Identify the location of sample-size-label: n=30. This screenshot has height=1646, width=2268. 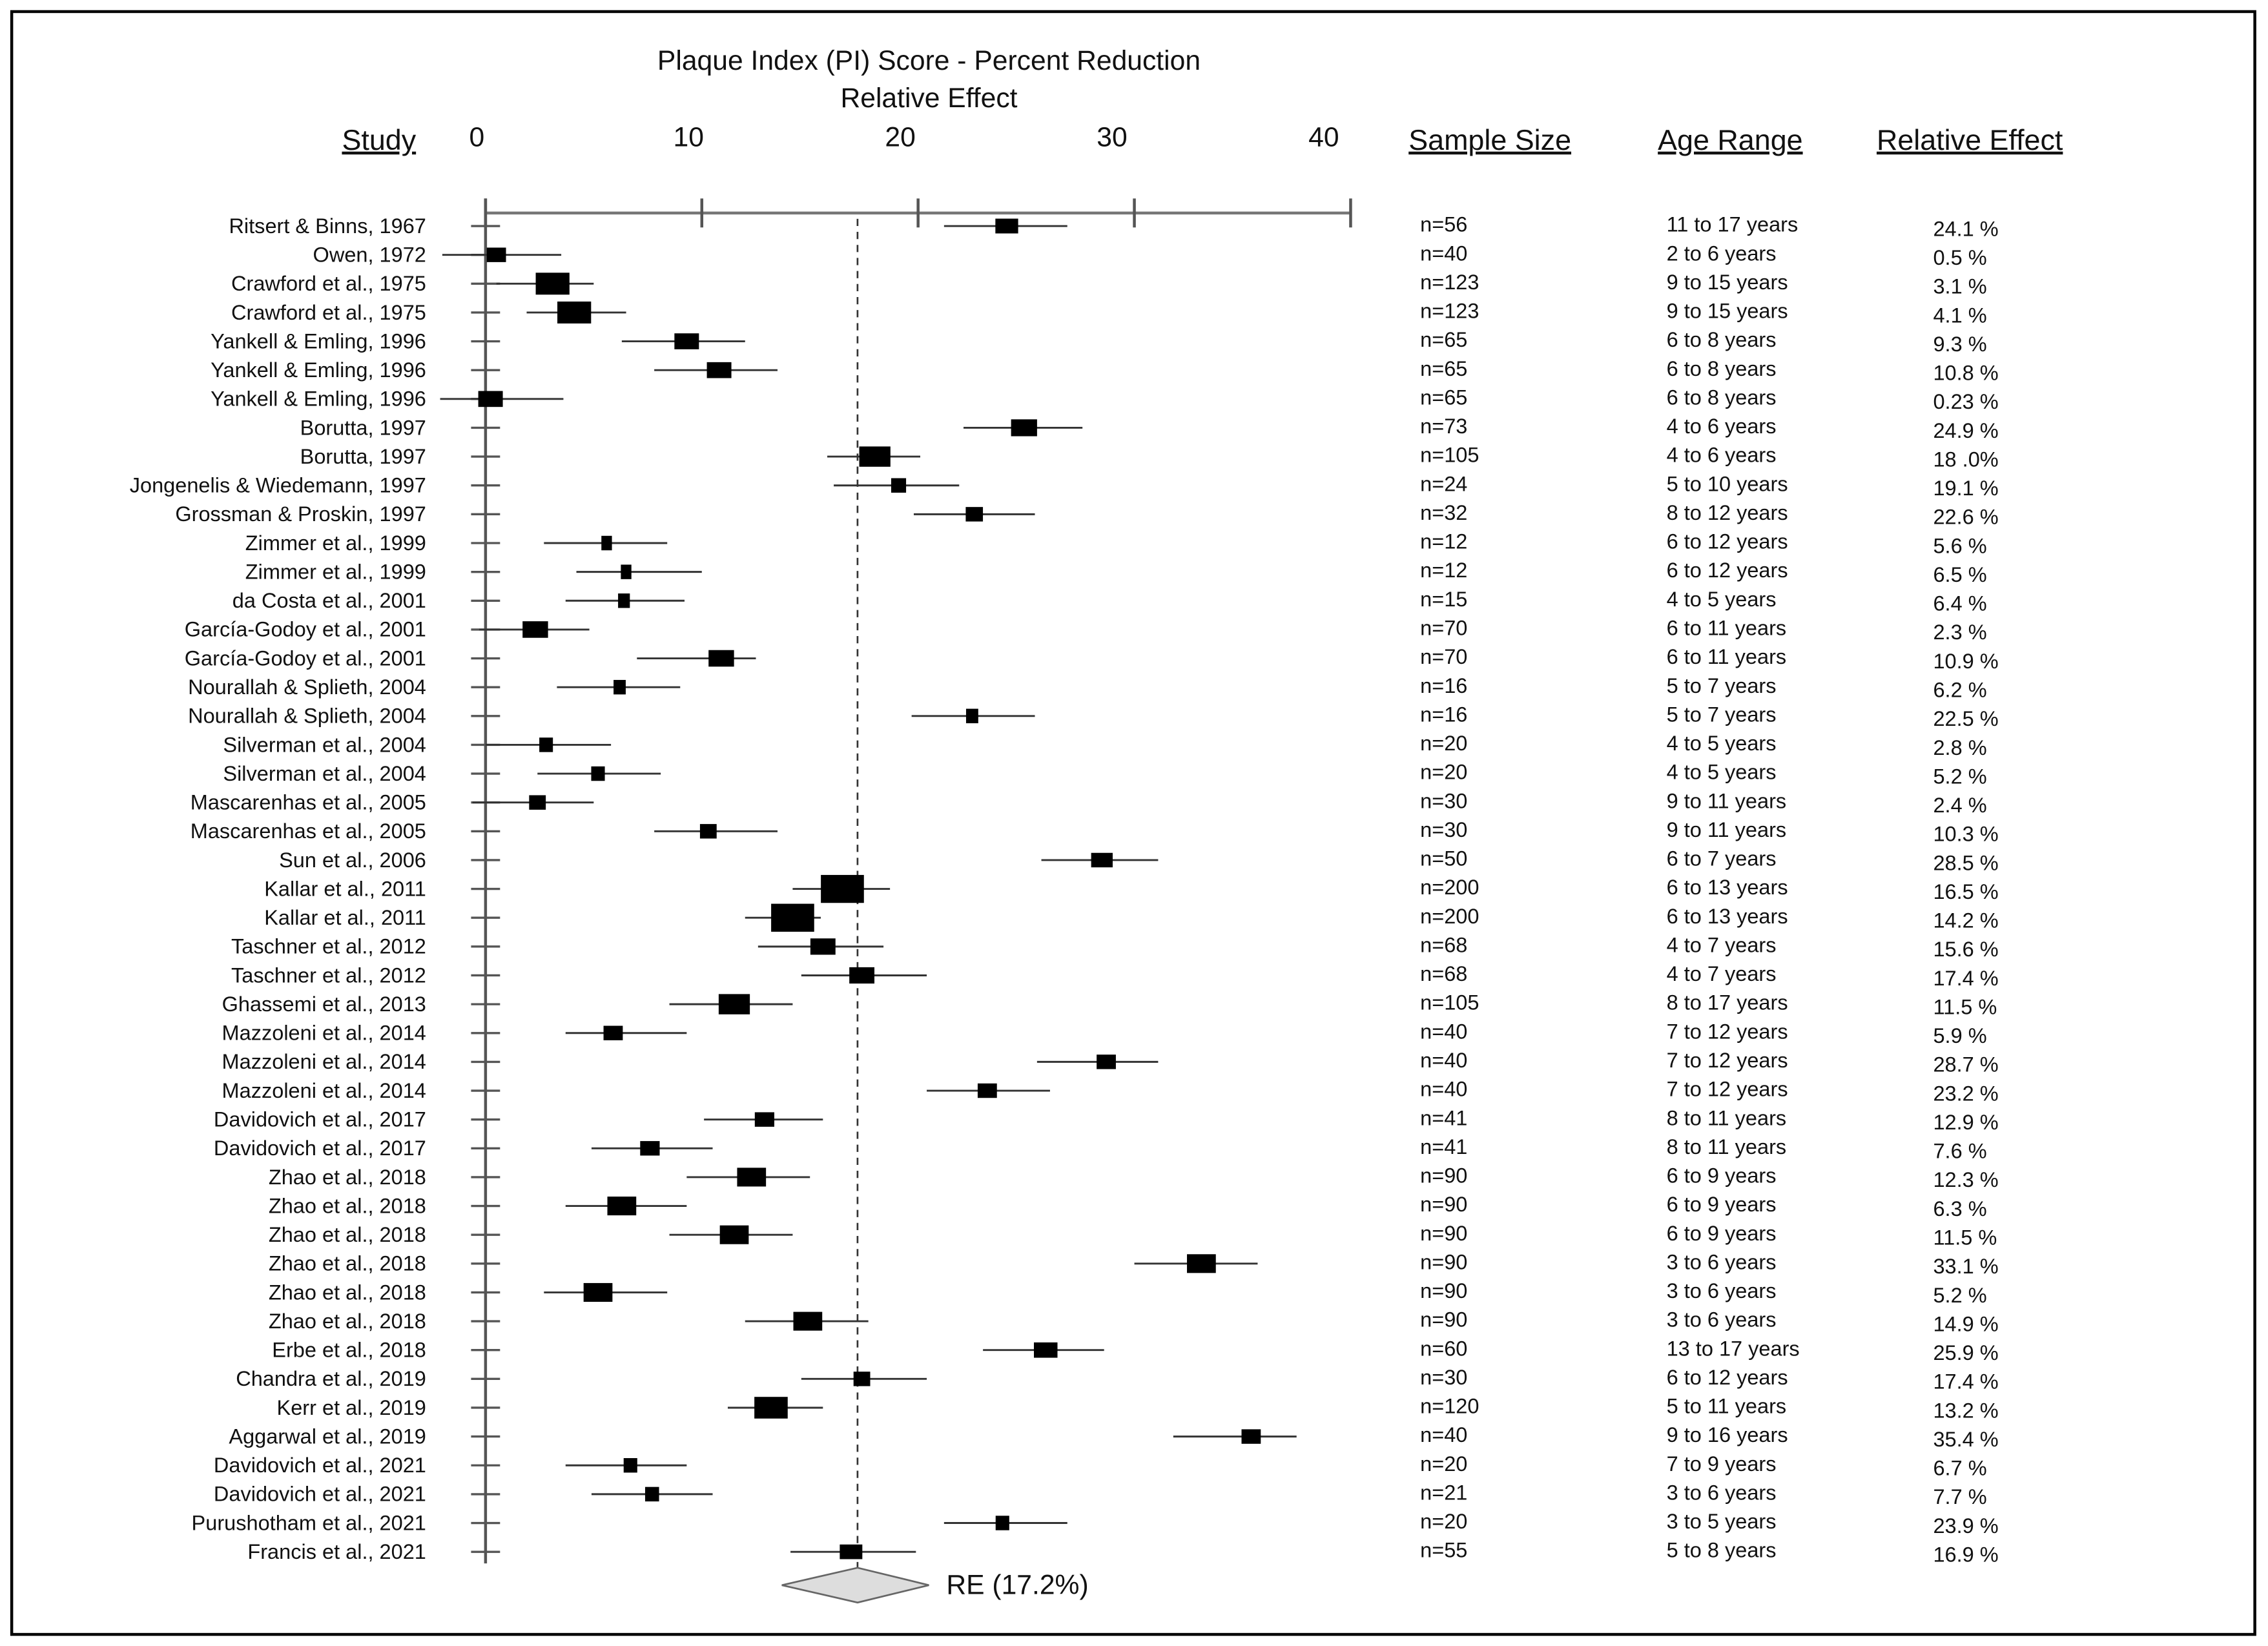
(1443, 800).